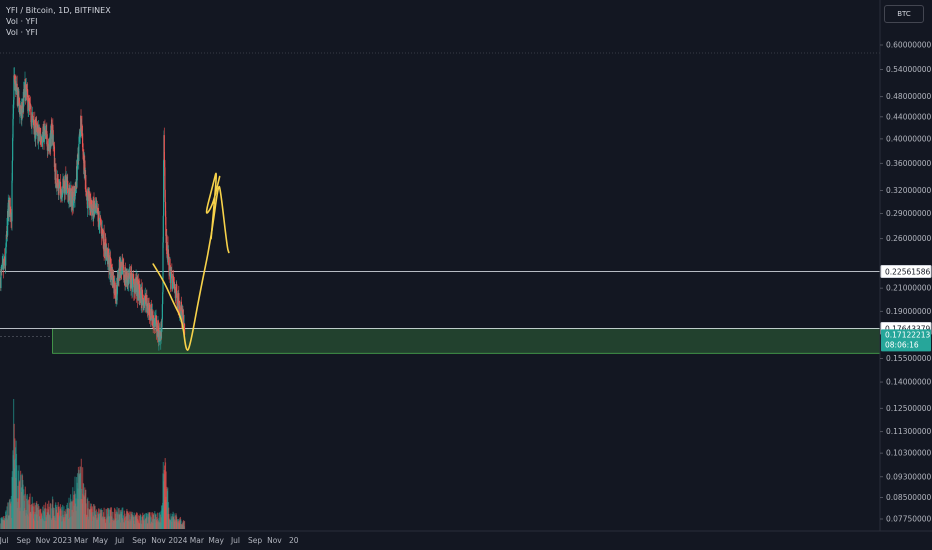  I want to click on time-tick-label: Nov, so click(43, 540).